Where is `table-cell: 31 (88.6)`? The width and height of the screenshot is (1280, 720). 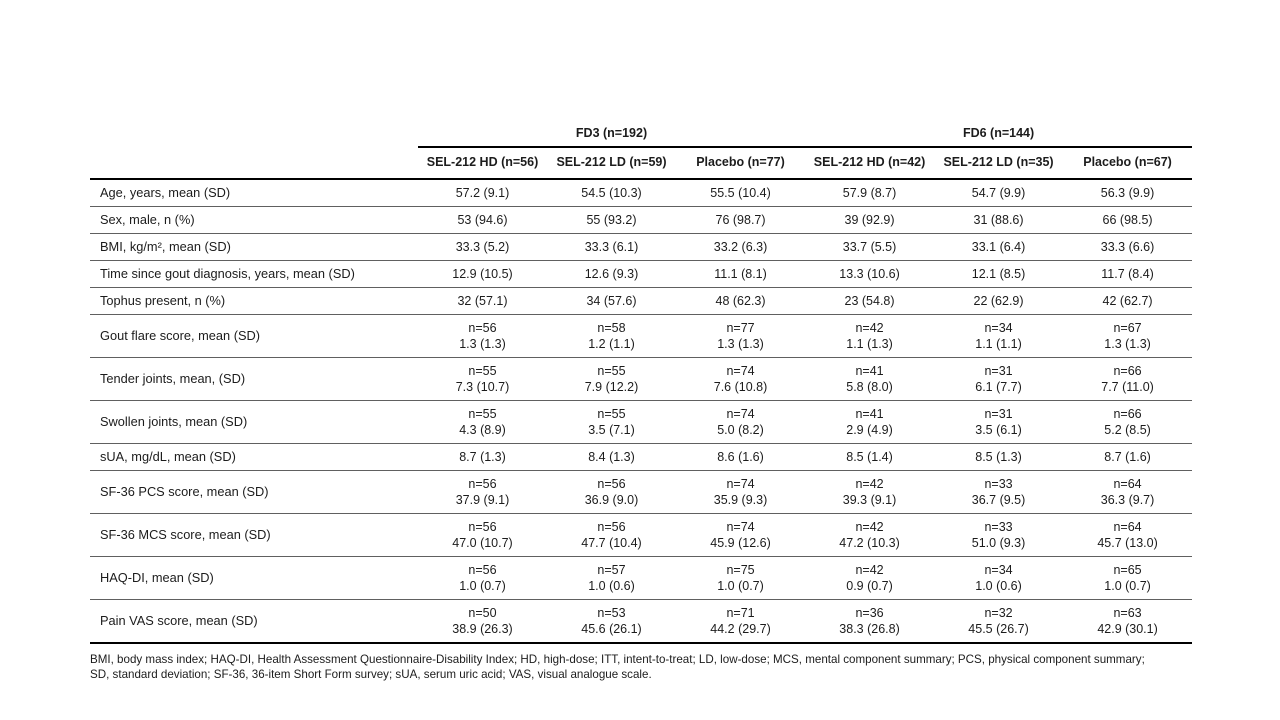 table-cell: 31 (88.6) is located at coordinates (999, 220).